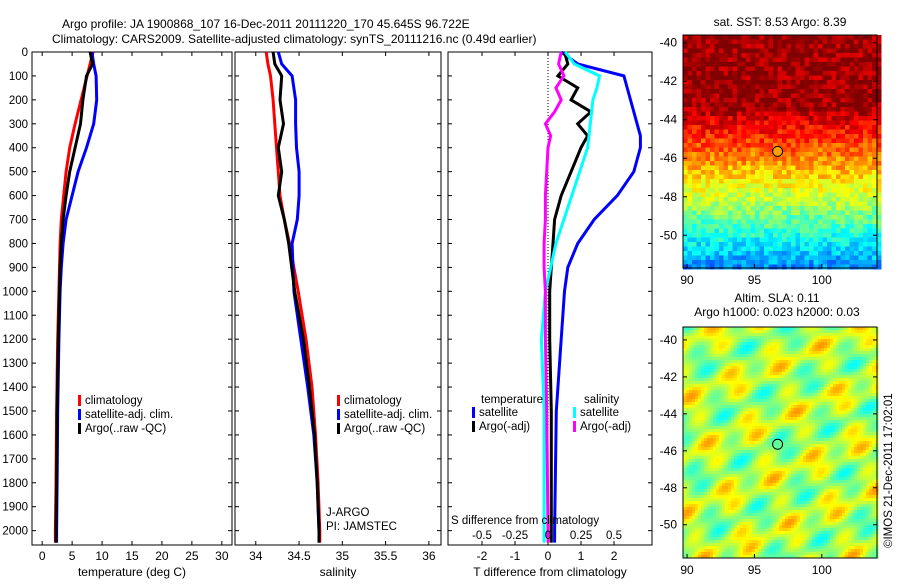 This screenshot has width=900, height=585. Describe the element at coordinates (338, 428) in the screenshot. I see `legend-swatch` at that location.